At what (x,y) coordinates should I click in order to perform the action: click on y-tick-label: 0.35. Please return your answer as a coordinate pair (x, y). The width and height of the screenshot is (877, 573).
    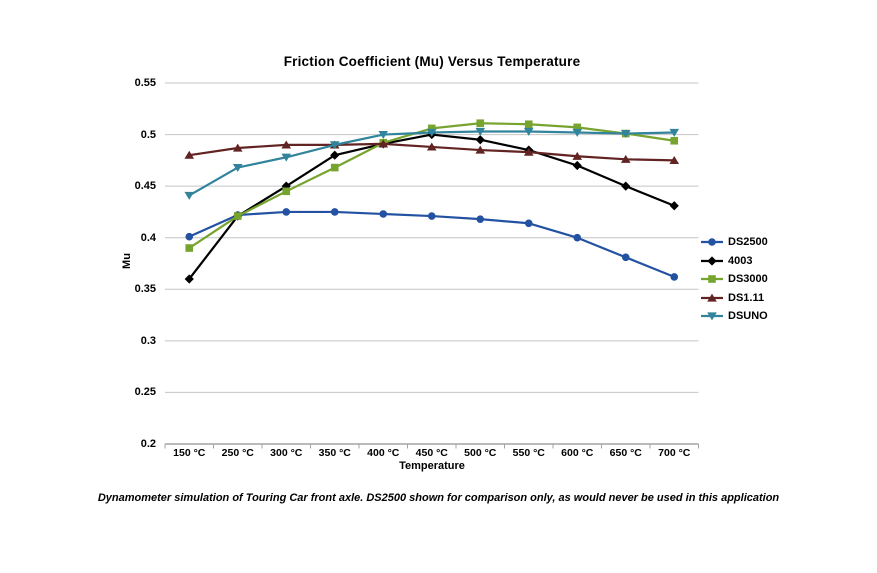
    Looking at the image, I should click on (145, 289).